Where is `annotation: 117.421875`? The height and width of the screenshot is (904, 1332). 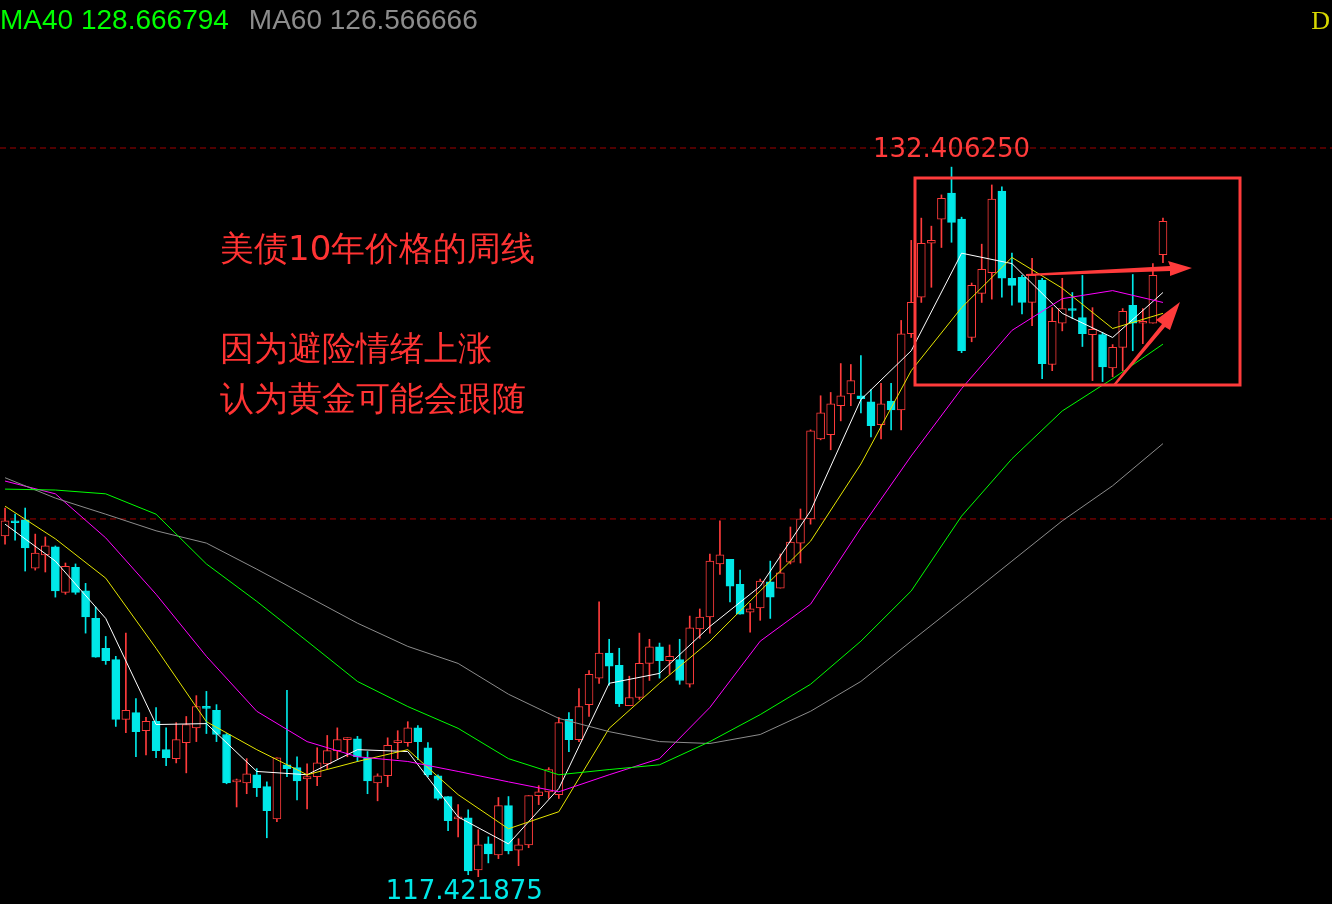
annotation: 117.421875 is located at coordinates (464, 889).